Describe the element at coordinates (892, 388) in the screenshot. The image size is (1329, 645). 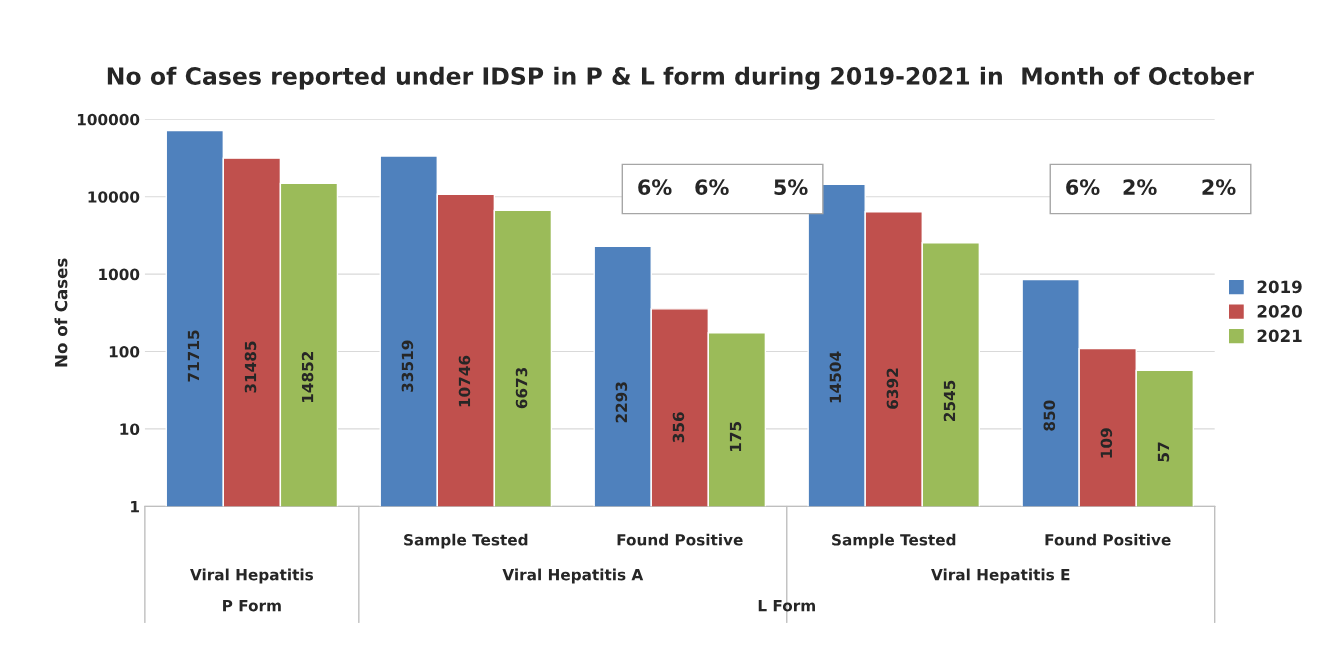
I see `data-label: 6392` at that location.